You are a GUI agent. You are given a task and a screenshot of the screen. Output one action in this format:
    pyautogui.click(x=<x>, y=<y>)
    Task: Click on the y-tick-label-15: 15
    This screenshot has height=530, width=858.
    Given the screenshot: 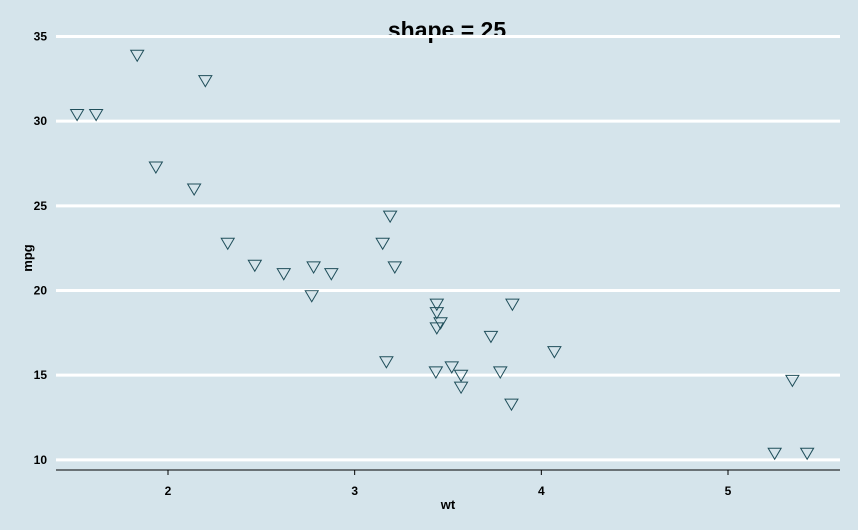 What is the action you would take?
    pyautogui.click(x=41, y=375)
    